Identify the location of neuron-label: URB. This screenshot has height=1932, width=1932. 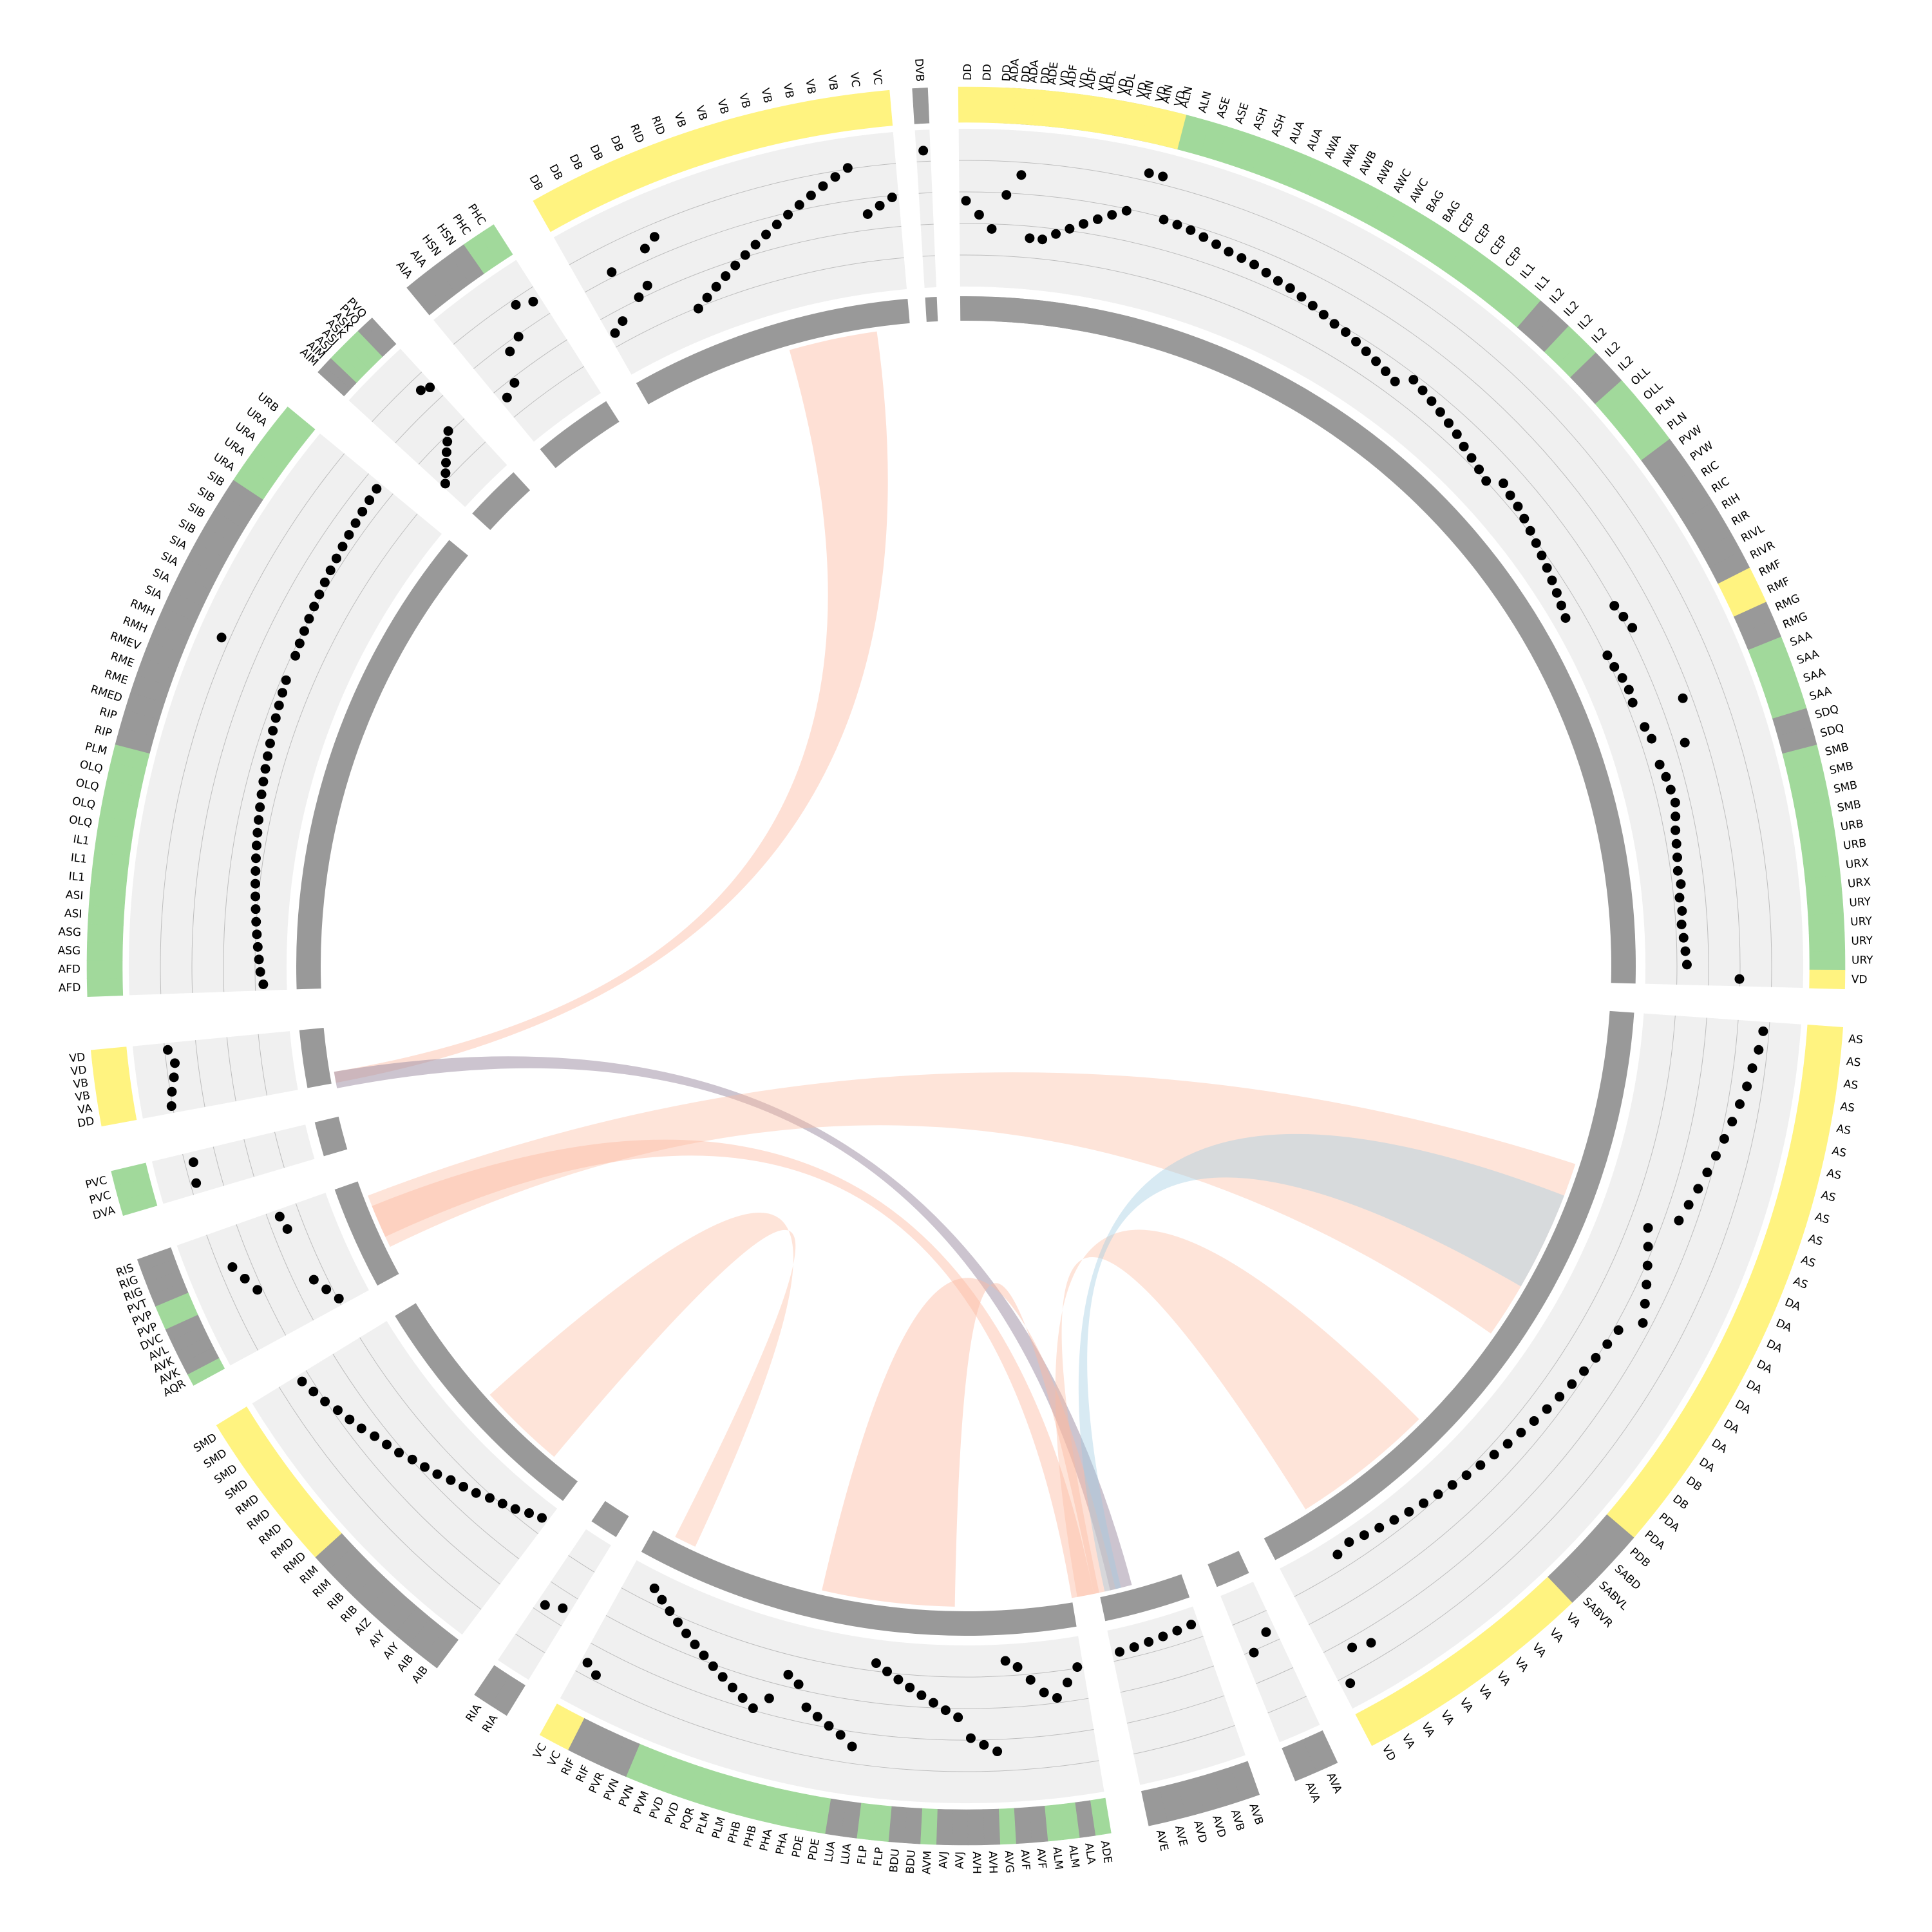
(1851, 825).